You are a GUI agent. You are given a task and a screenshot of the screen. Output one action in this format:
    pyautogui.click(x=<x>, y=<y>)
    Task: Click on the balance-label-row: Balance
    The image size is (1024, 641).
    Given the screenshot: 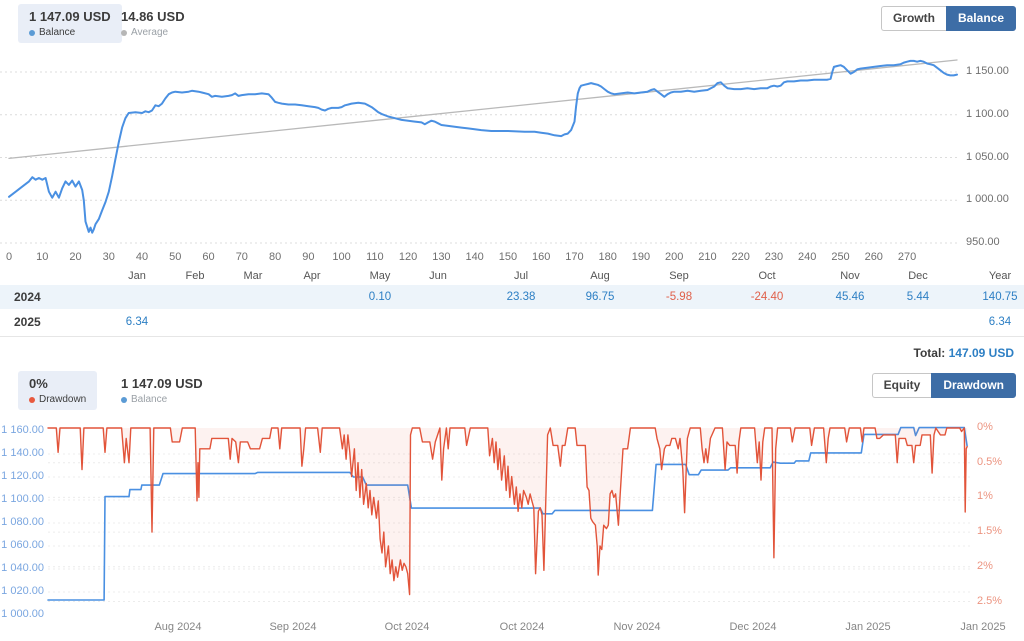 What is the action you would take?
    pyautogui.click(x=70, y=32)
    